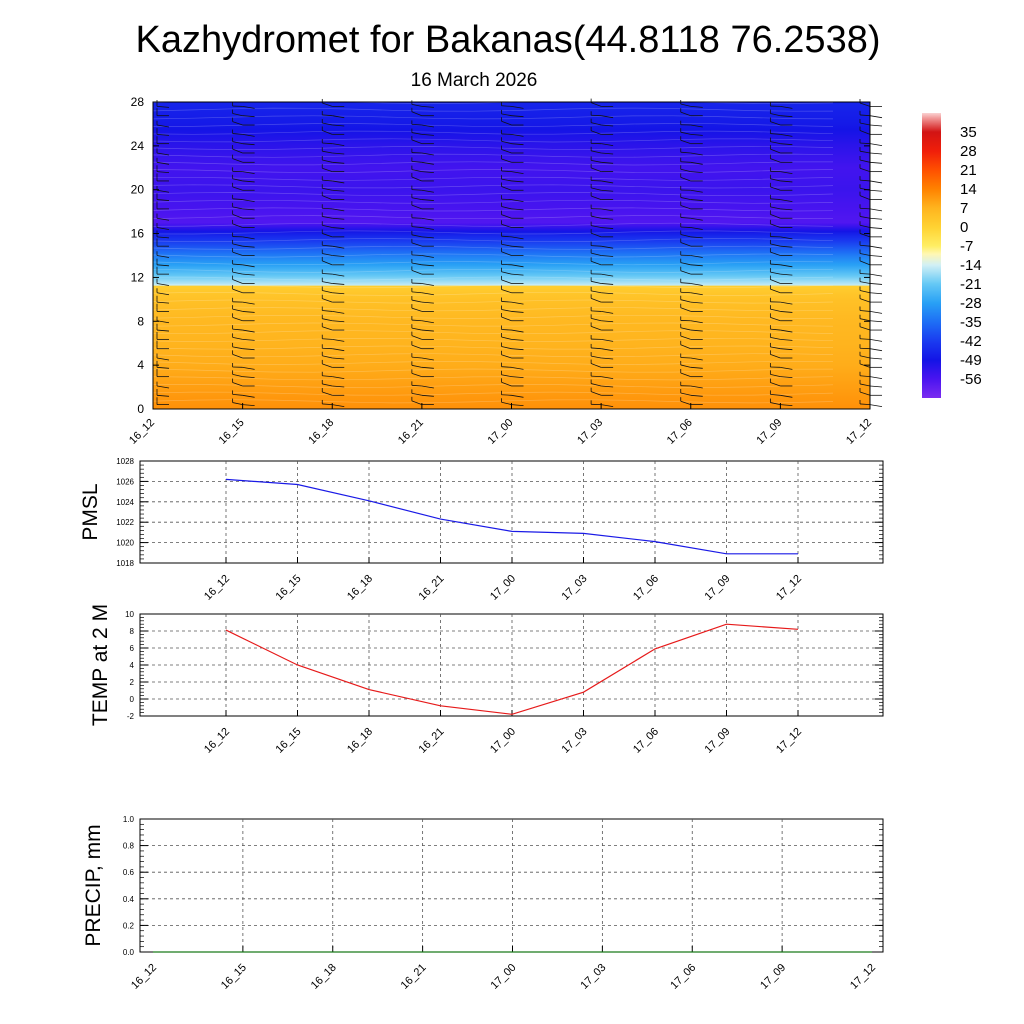 This screenshot has width=1024, height=1024. Describe the element at coordinates (511, 516) in the screenshot. I see `pmsl-series-line` at that location.